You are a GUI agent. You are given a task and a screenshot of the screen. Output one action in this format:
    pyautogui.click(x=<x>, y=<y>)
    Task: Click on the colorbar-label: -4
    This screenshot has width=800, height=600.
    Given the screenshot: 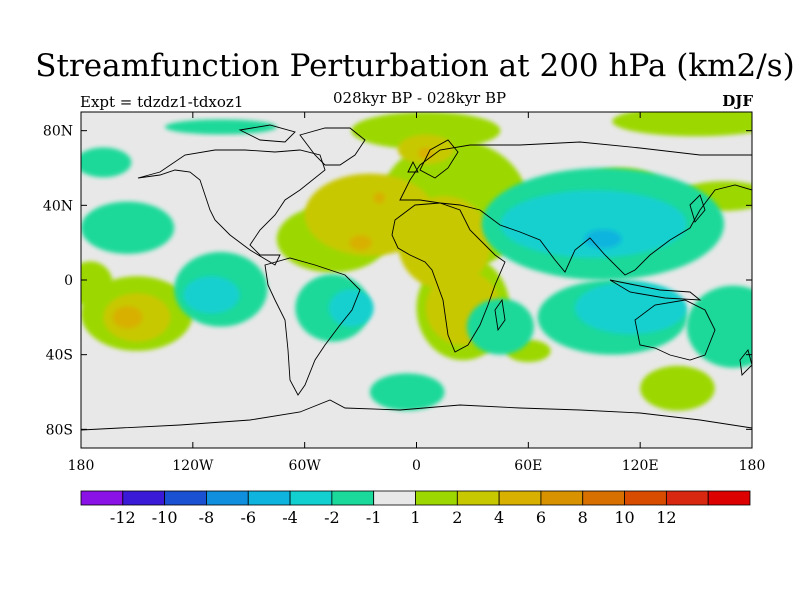 What is the action you would take?
    pyautogui.click(x=290, y=517)
    